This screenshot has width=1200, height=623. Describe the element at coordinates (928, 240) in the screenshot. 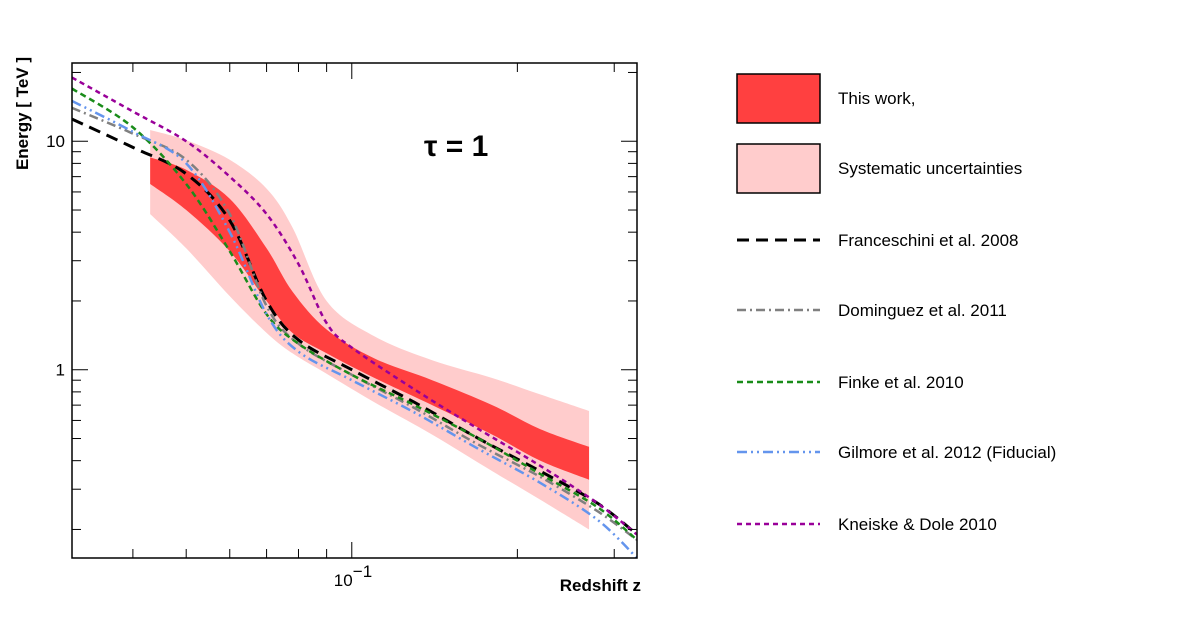

I see `legend-label: Franceschini et al. 2008` at that location.